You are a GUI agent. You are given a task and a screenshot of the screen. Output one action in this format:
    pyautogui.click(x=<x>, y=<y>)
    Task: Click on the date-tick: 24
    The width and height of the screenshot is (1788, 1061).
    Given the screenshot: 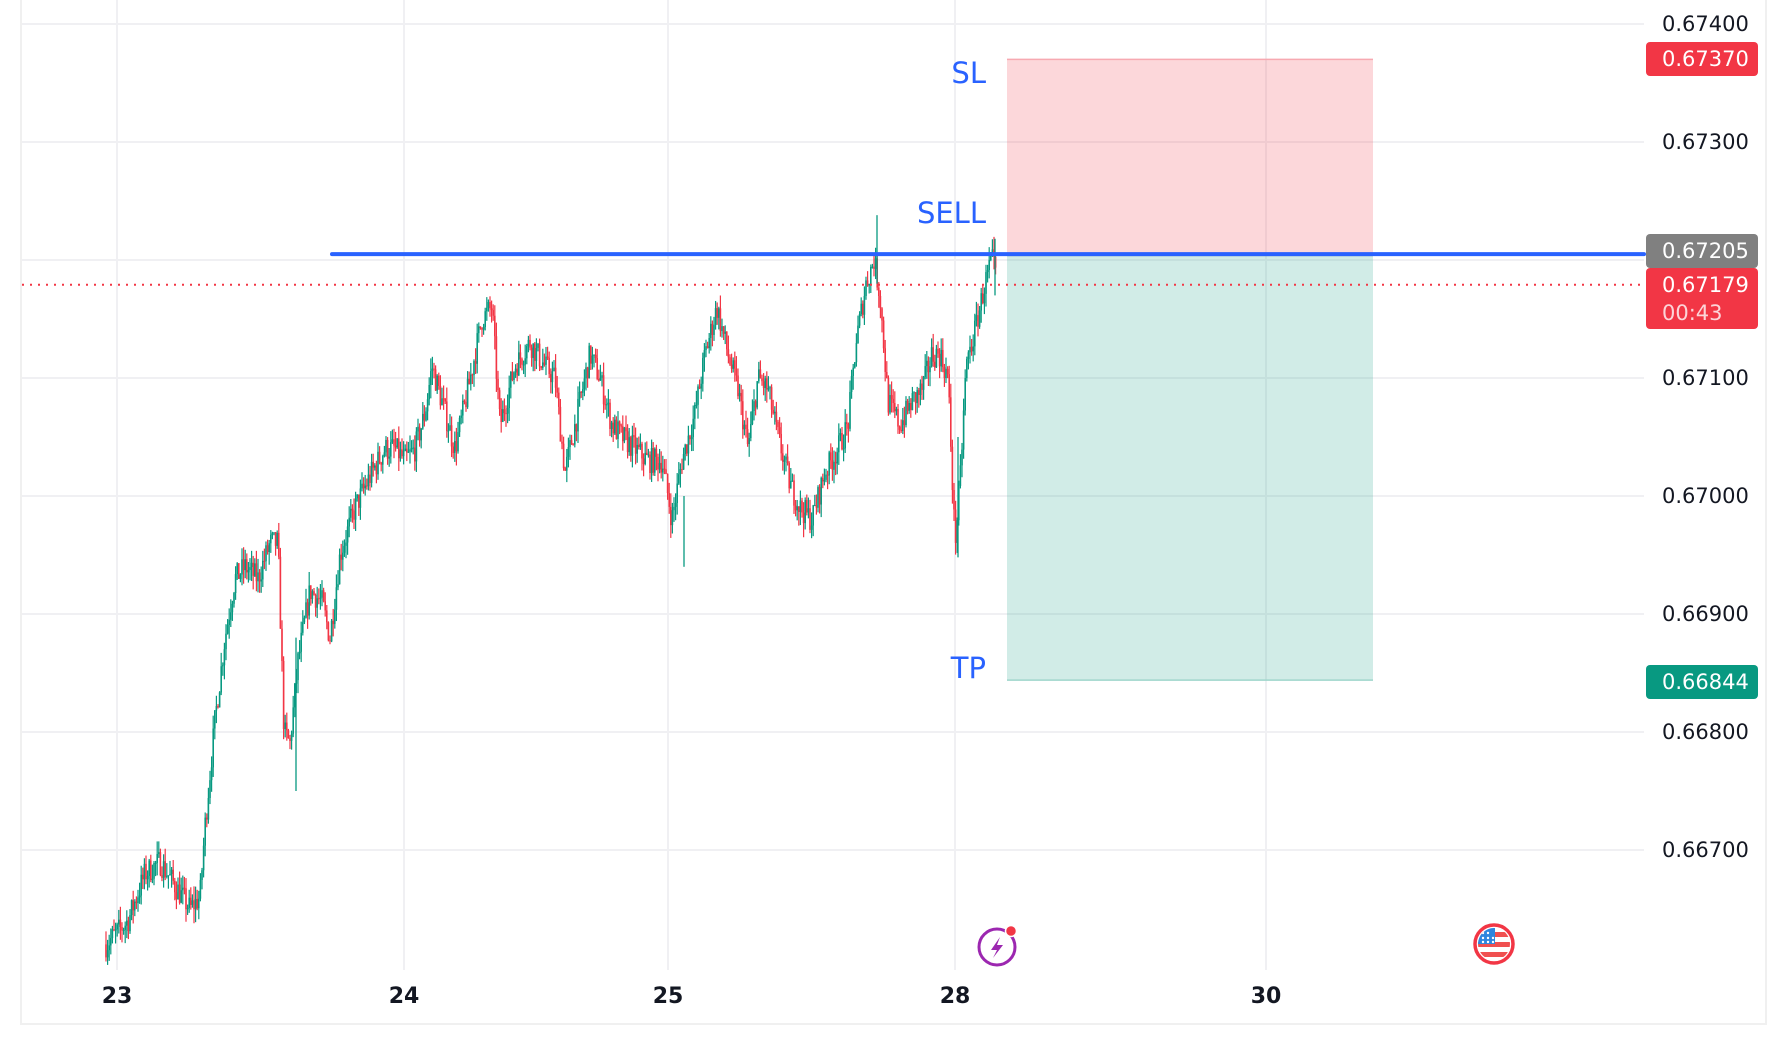 What is the action you would take?
    pyautogui.click(x=404, y=996)
    